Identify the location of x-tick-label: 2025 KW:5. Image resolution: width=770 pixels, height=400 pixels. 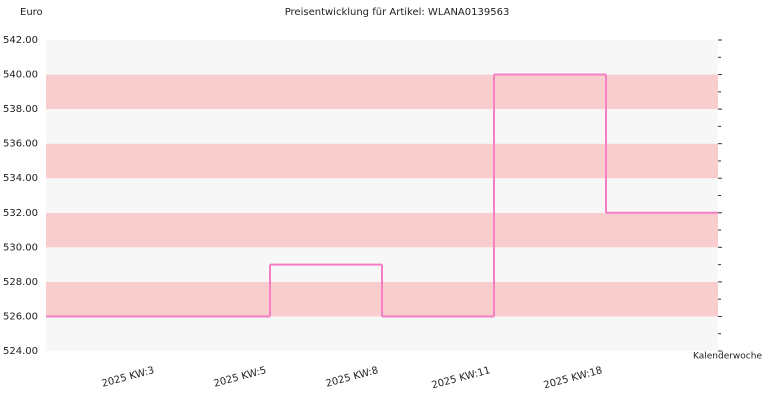
(240, 377).